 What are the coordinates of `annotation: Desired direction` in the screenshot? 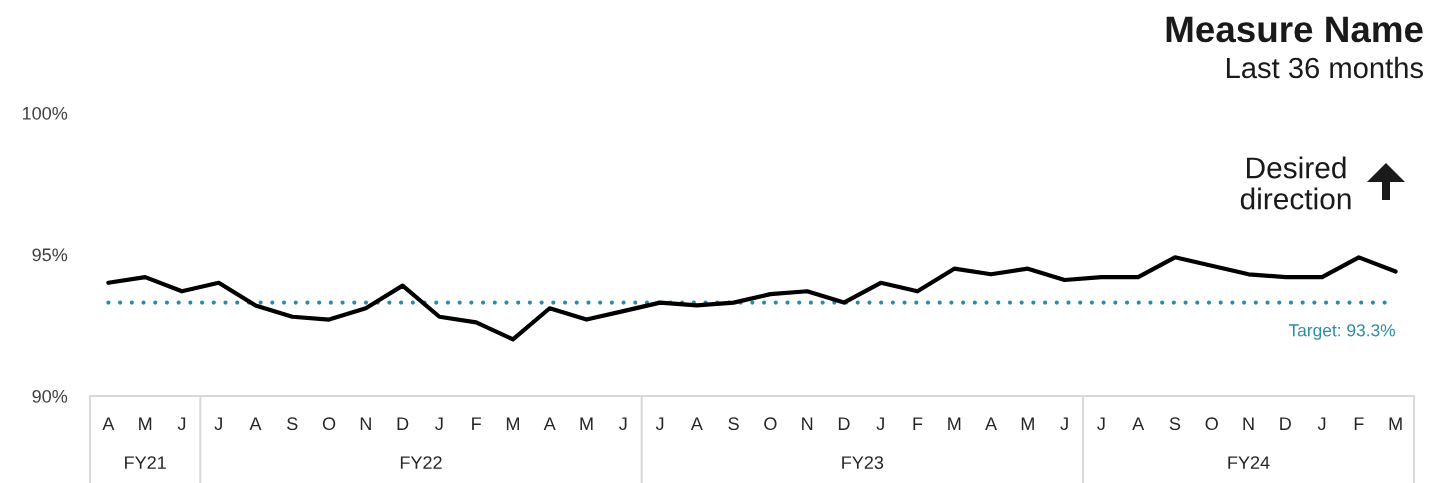 It's located at (1295, 183).